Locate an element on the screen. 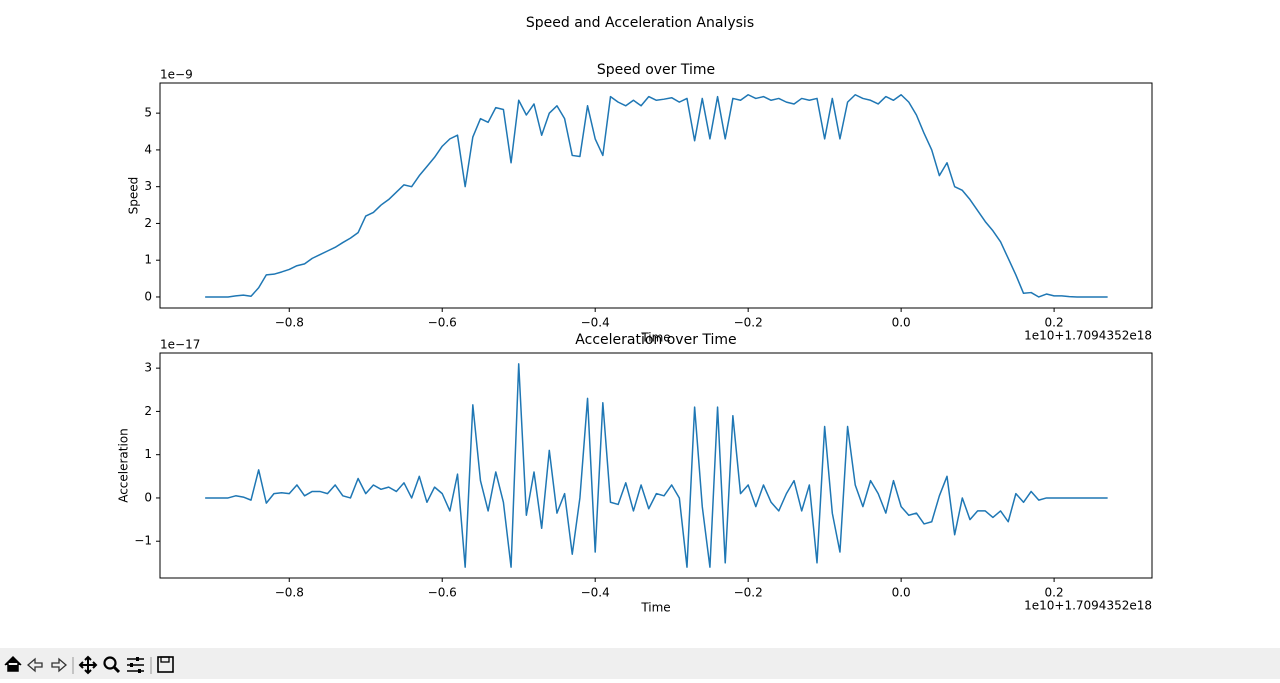 This screenshot has height=683, width=1280. y-axis-label: Acceleration is located at coordinates (124, 465).